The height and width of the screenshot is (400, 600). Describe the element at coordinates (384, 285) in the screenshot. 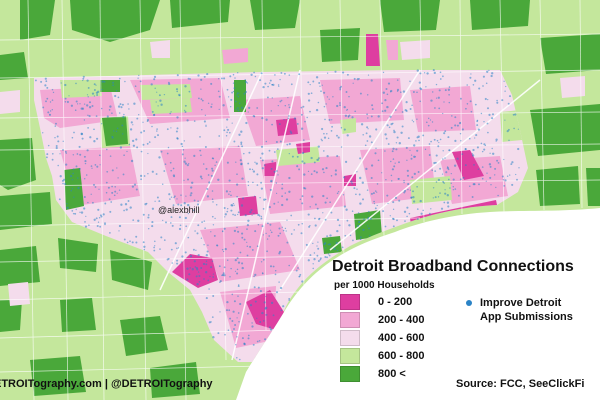

I see `map-subtitle: per 1000 Households` at that location.